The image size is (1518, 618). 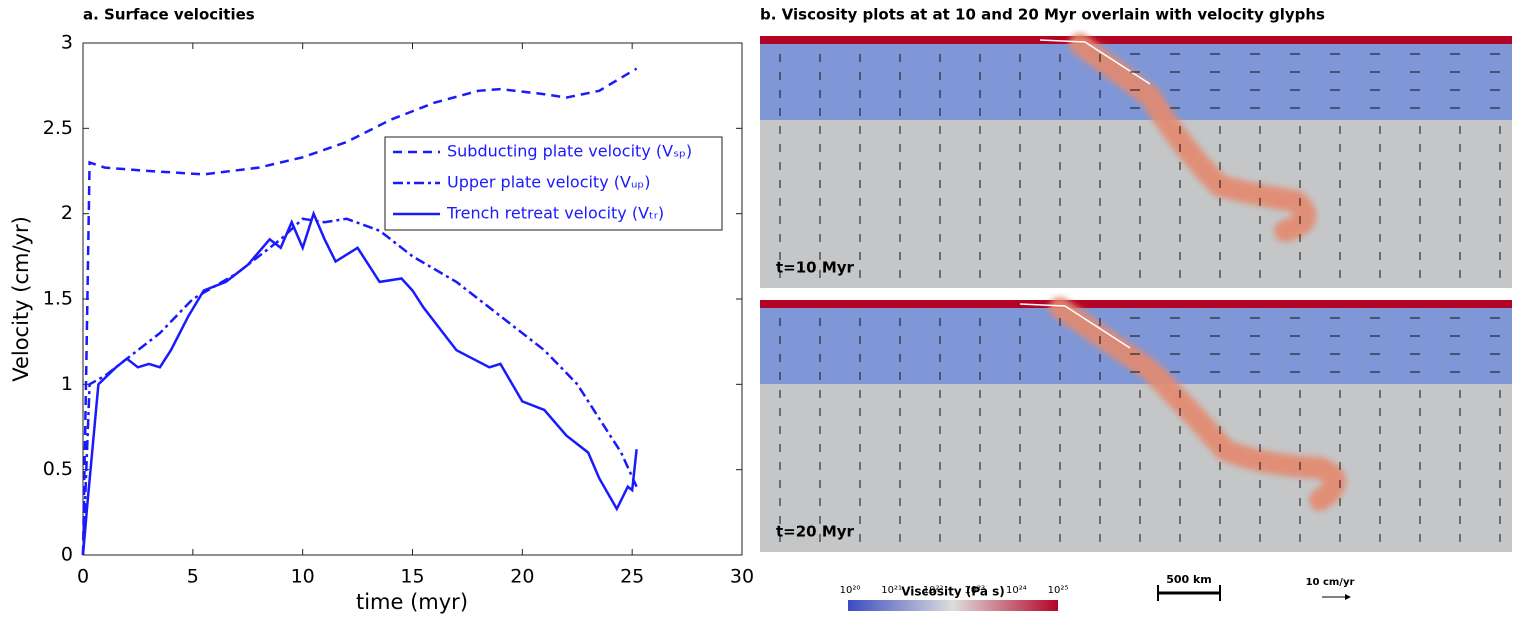 I want to click on y-tick-label: 0.5, so click(x=58, y=469).